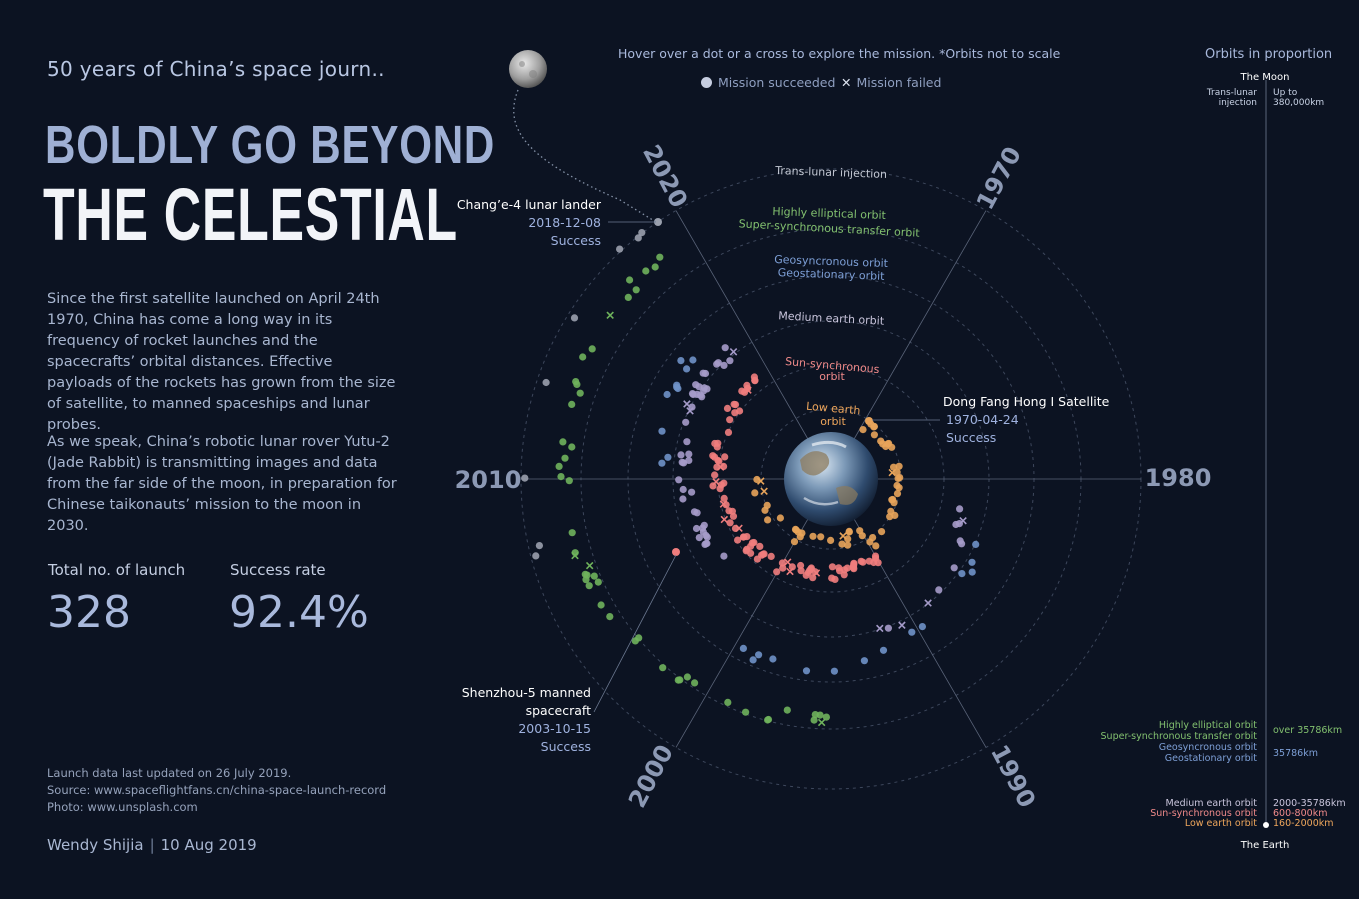 This screenshot has width=1359, height=899. What do you see at coordinates (982, 419) in the screenshot?
I see `annotation-dfh-date: 1970-04-24` at bounding box center [982, 419].